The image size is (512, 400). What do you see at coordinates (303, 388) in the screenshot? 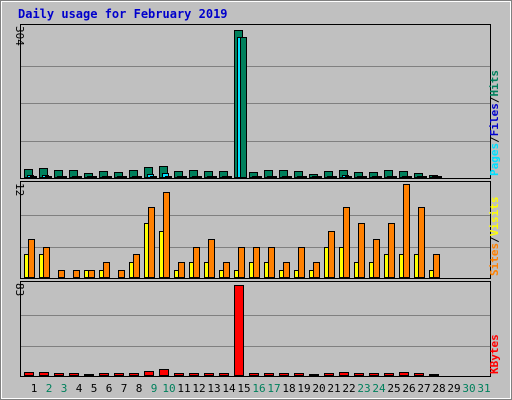
I see `x-tick-label-day-19: 19` at bounding box center [303, 388].